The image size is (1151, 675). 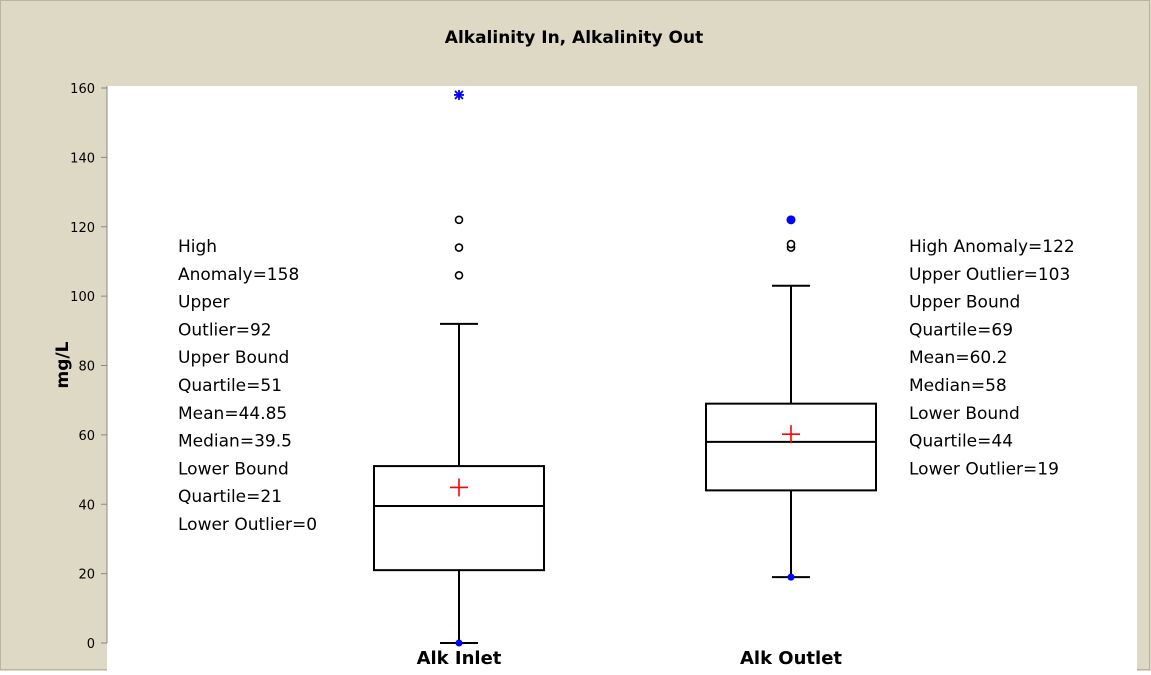 I want to click on stat-line: Mean=44.85, so click(x=232, y=414).